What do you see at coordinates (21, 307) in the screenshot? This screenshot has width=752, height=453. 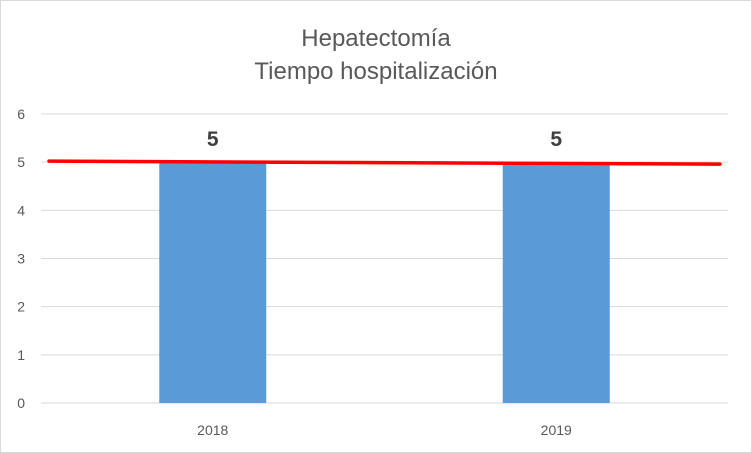 I see `y-tick-label: 2` at bounding box center [21, 307].